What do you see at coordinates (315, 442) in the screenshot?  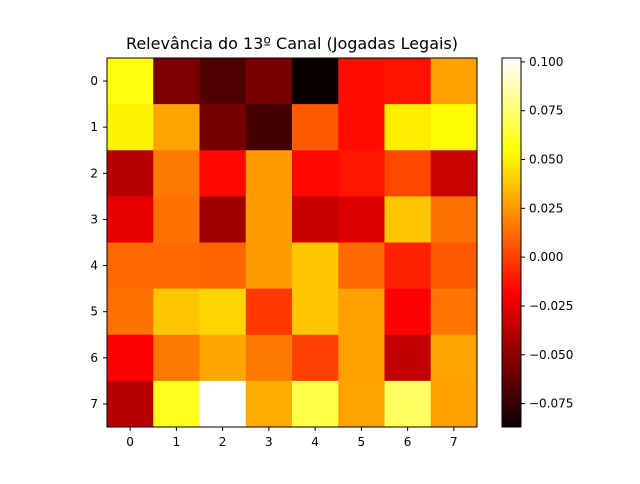 I see `x-tick-label: 4` at bounding box center [315, 442].